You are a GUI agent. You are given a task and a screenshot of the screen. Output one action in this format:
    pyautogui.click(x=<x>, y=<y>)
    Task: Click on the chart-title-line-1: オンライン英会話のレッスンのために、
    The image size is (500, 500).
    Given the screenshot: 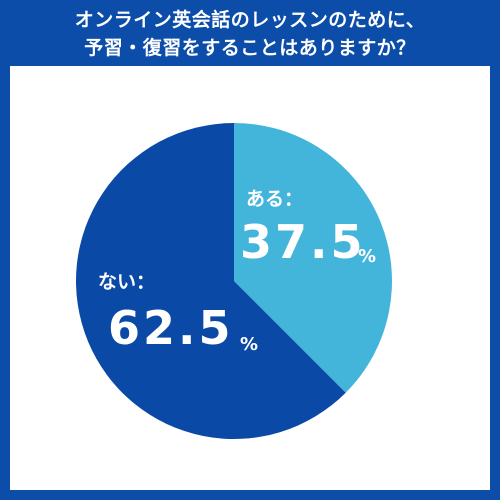 What is the action you would take?
    pyautogui.click(x=250, y=20)
    